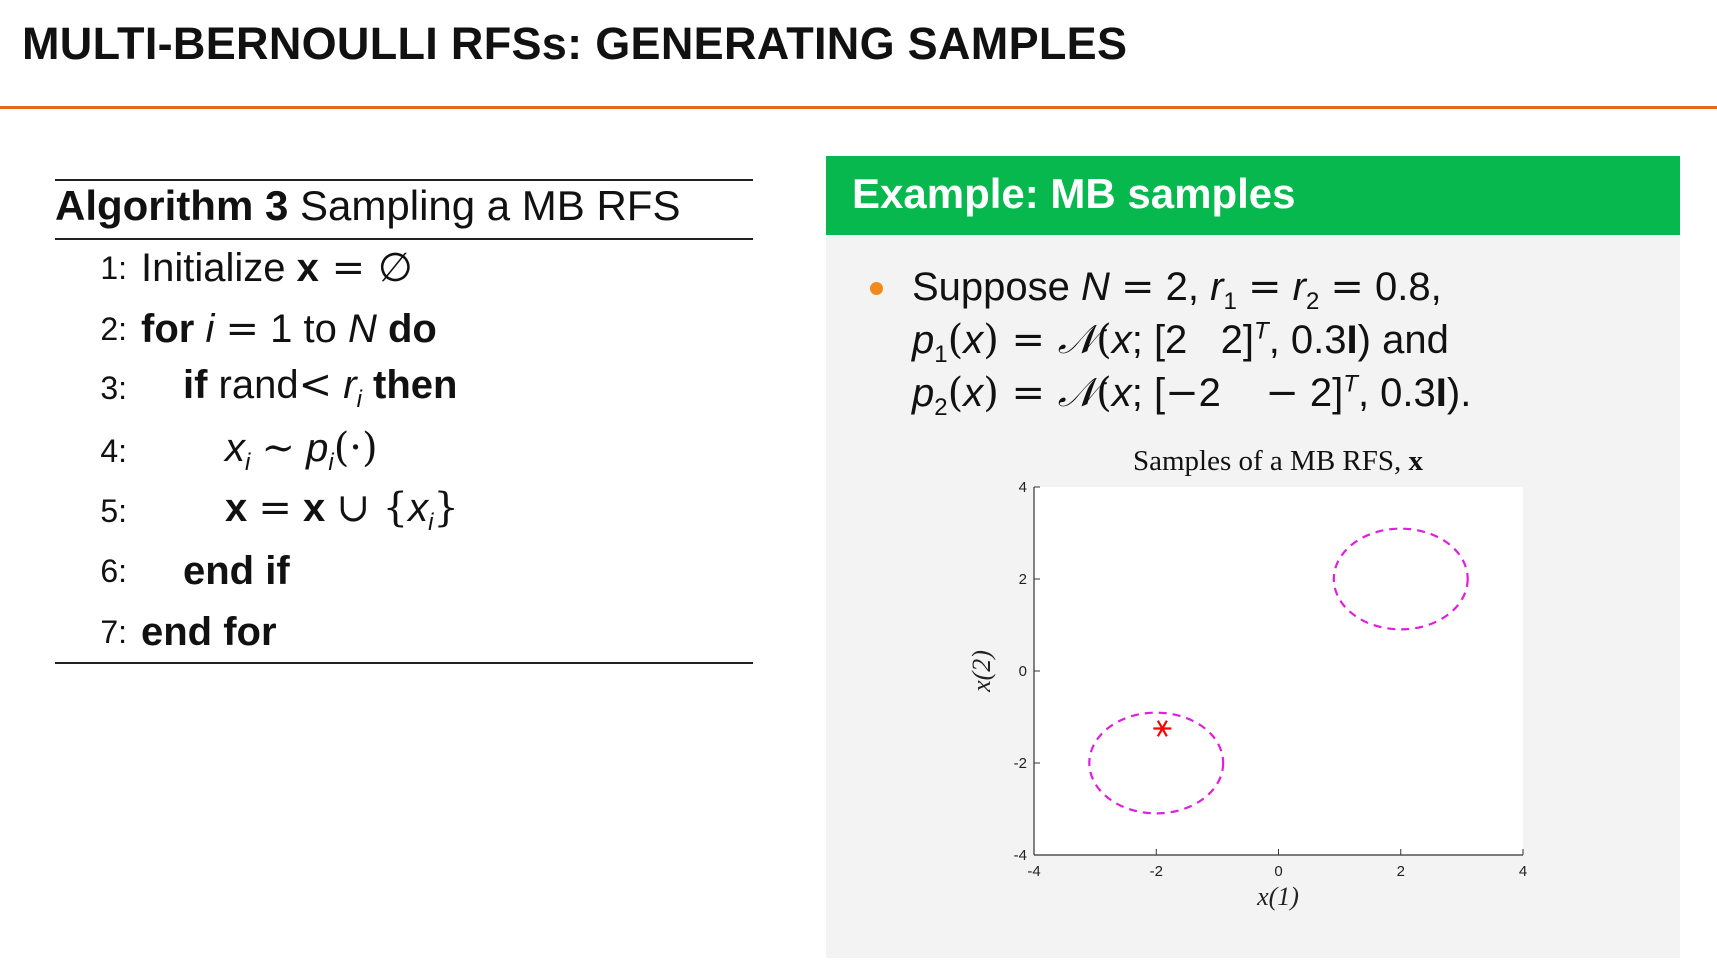 The width and height of the screenshot is (1717, 969). I want to click on slide-title: MULTI-BERNOULLI RFSs: GENERATING SAMPLES, so click(575, 43).